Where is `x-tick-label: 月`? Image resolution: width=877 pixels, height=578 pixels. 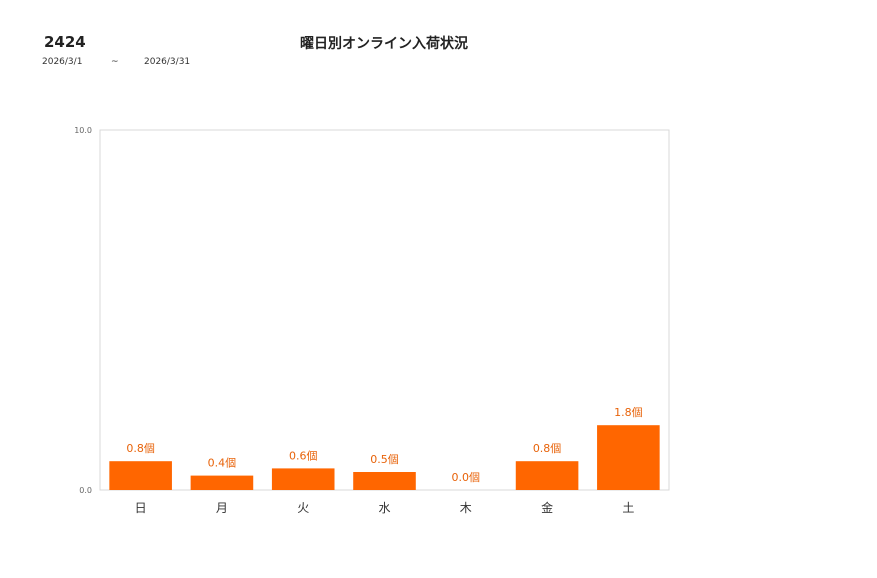
x-tick-label: 月 is located at coordinates (222, 508).